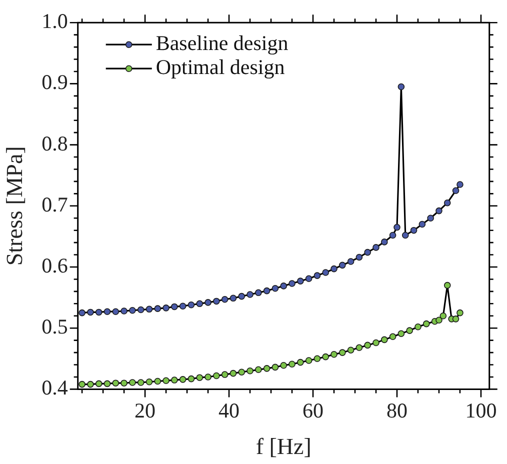 The image size is (507, 464). What do you see at coordinates (55, 143) in the screenshot?
I see `y-tick-label: 0.8` at bounding box center [55, 143].